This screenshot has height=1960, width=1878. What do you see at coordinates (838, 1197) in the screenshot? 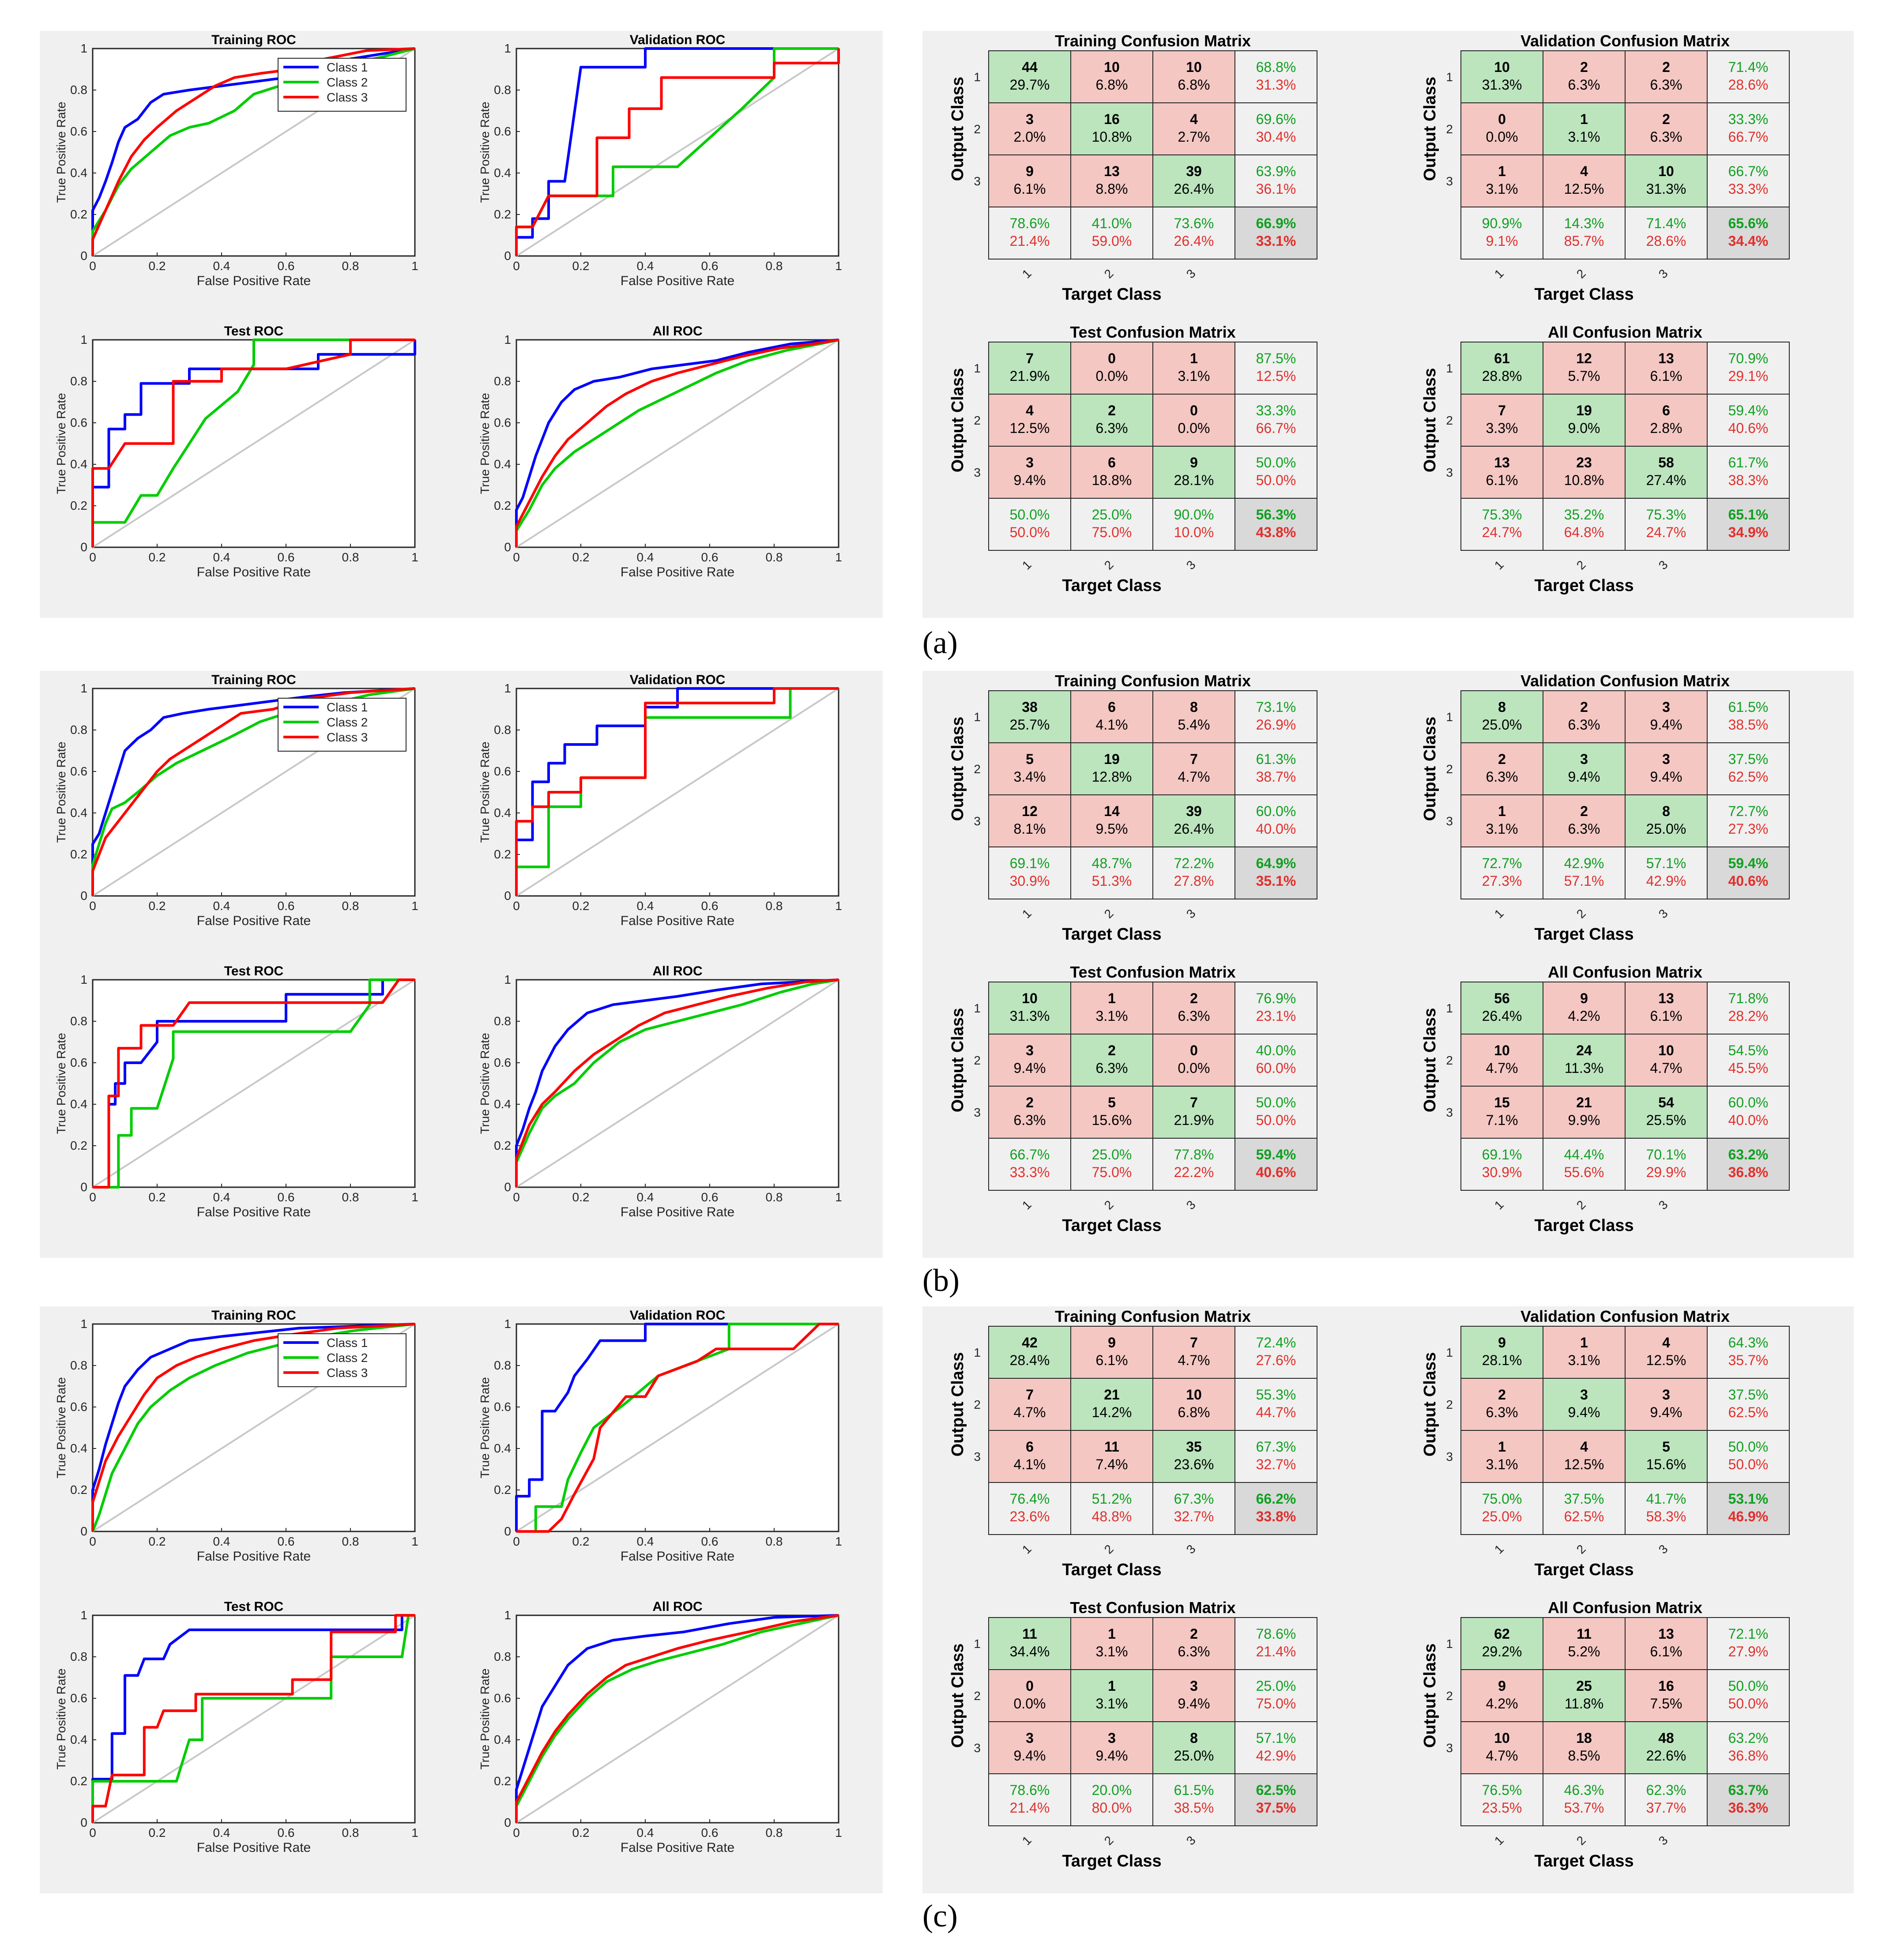
I see `x-tick-label: 1` at bounding box center [838, 1197].